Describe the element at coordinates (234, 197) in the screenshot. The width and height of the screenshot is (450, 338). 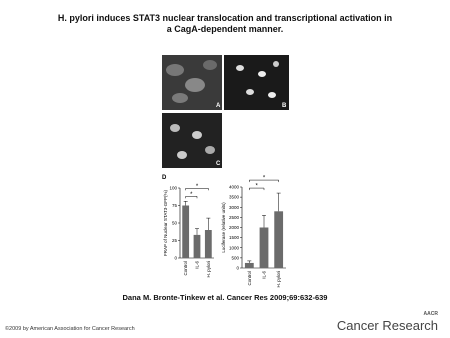
I see `y-tick-label: 3500` at that location.